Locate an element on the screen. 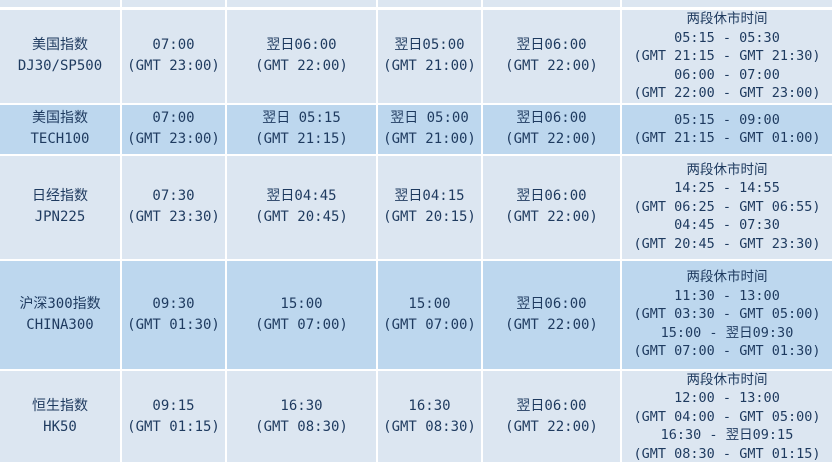 The height and width of the screenshot is (462, 832). open-time-cell: 07:30 (GMT 23:30) is located at coordinates (174, 208).